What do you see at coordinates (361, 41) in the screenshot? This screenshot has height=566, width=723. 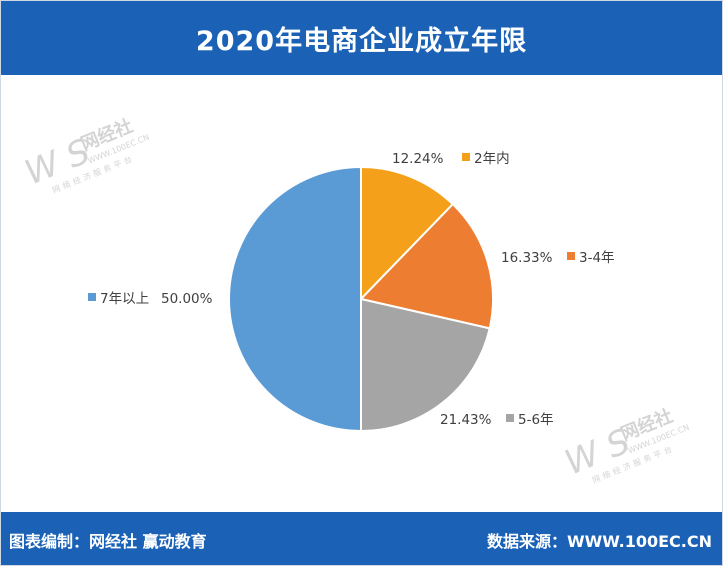 I see `chart-title: 2020年电商企业成立年限` at bounding box center [361, 41].